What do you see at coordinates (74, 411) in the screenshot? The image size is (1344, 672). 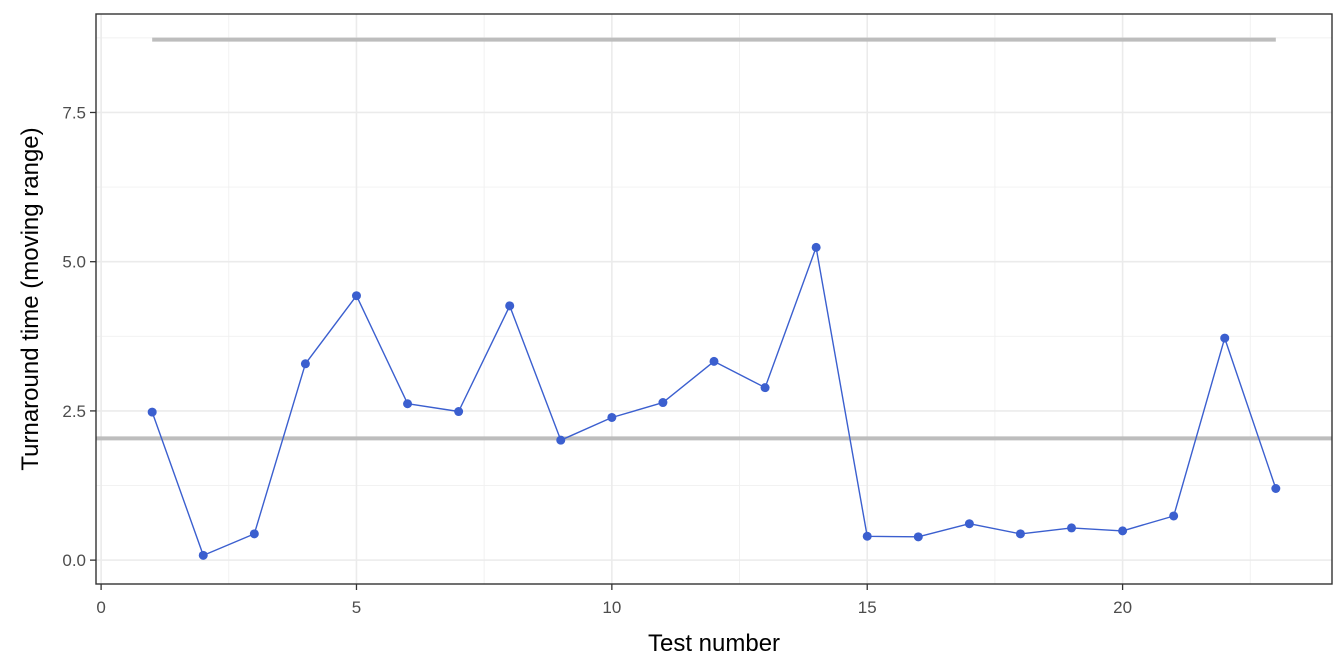 I see `y-tick-label: 2.5` at bounding box center [74, 411].